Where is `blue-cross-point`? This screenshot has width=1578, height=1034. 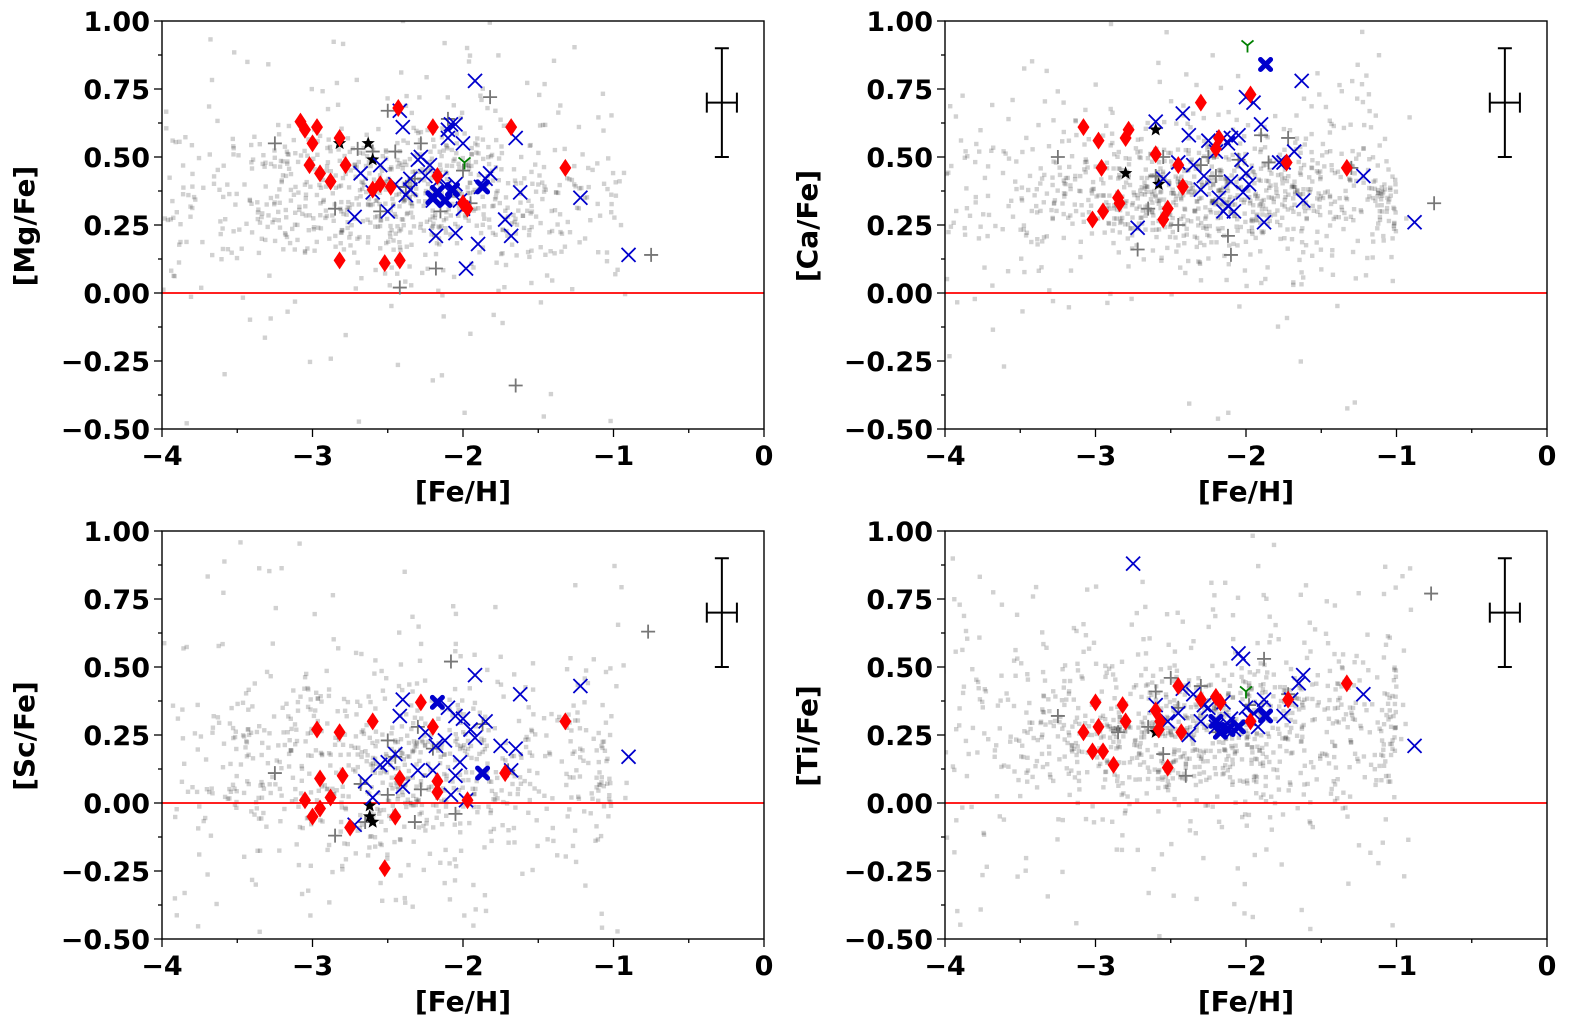
blue-cross-point is located at coordinates (485, 721).